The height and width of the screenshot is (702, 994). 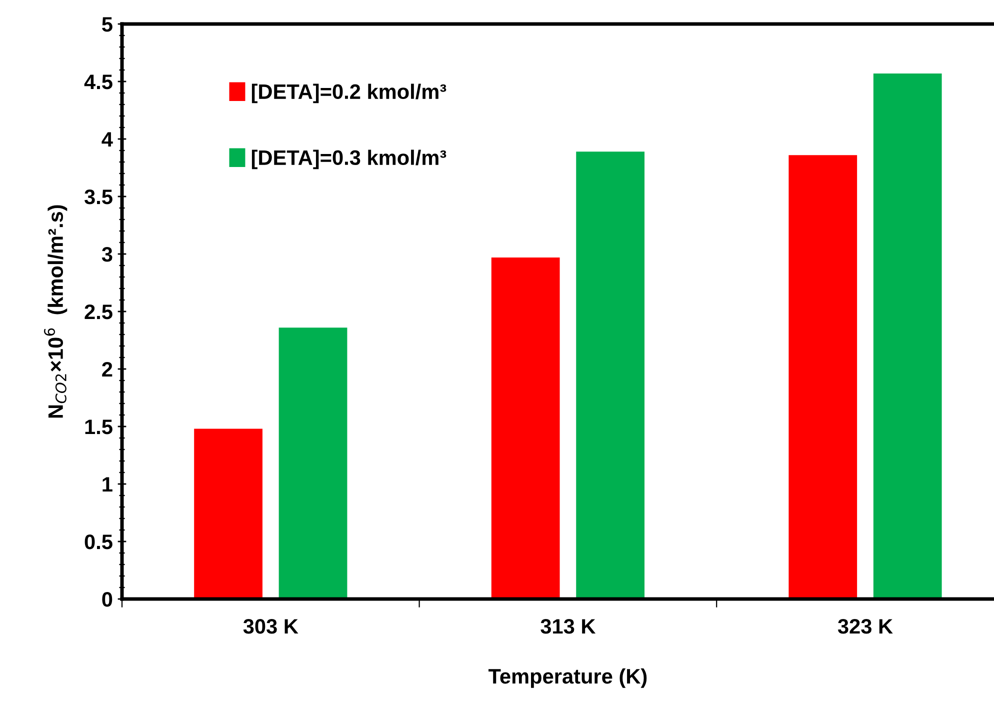 What do you see at coordinates (567, 678) in the screenshot?
I see `x-axis-title: Temperature (K)` at bounding box center [567, 678].